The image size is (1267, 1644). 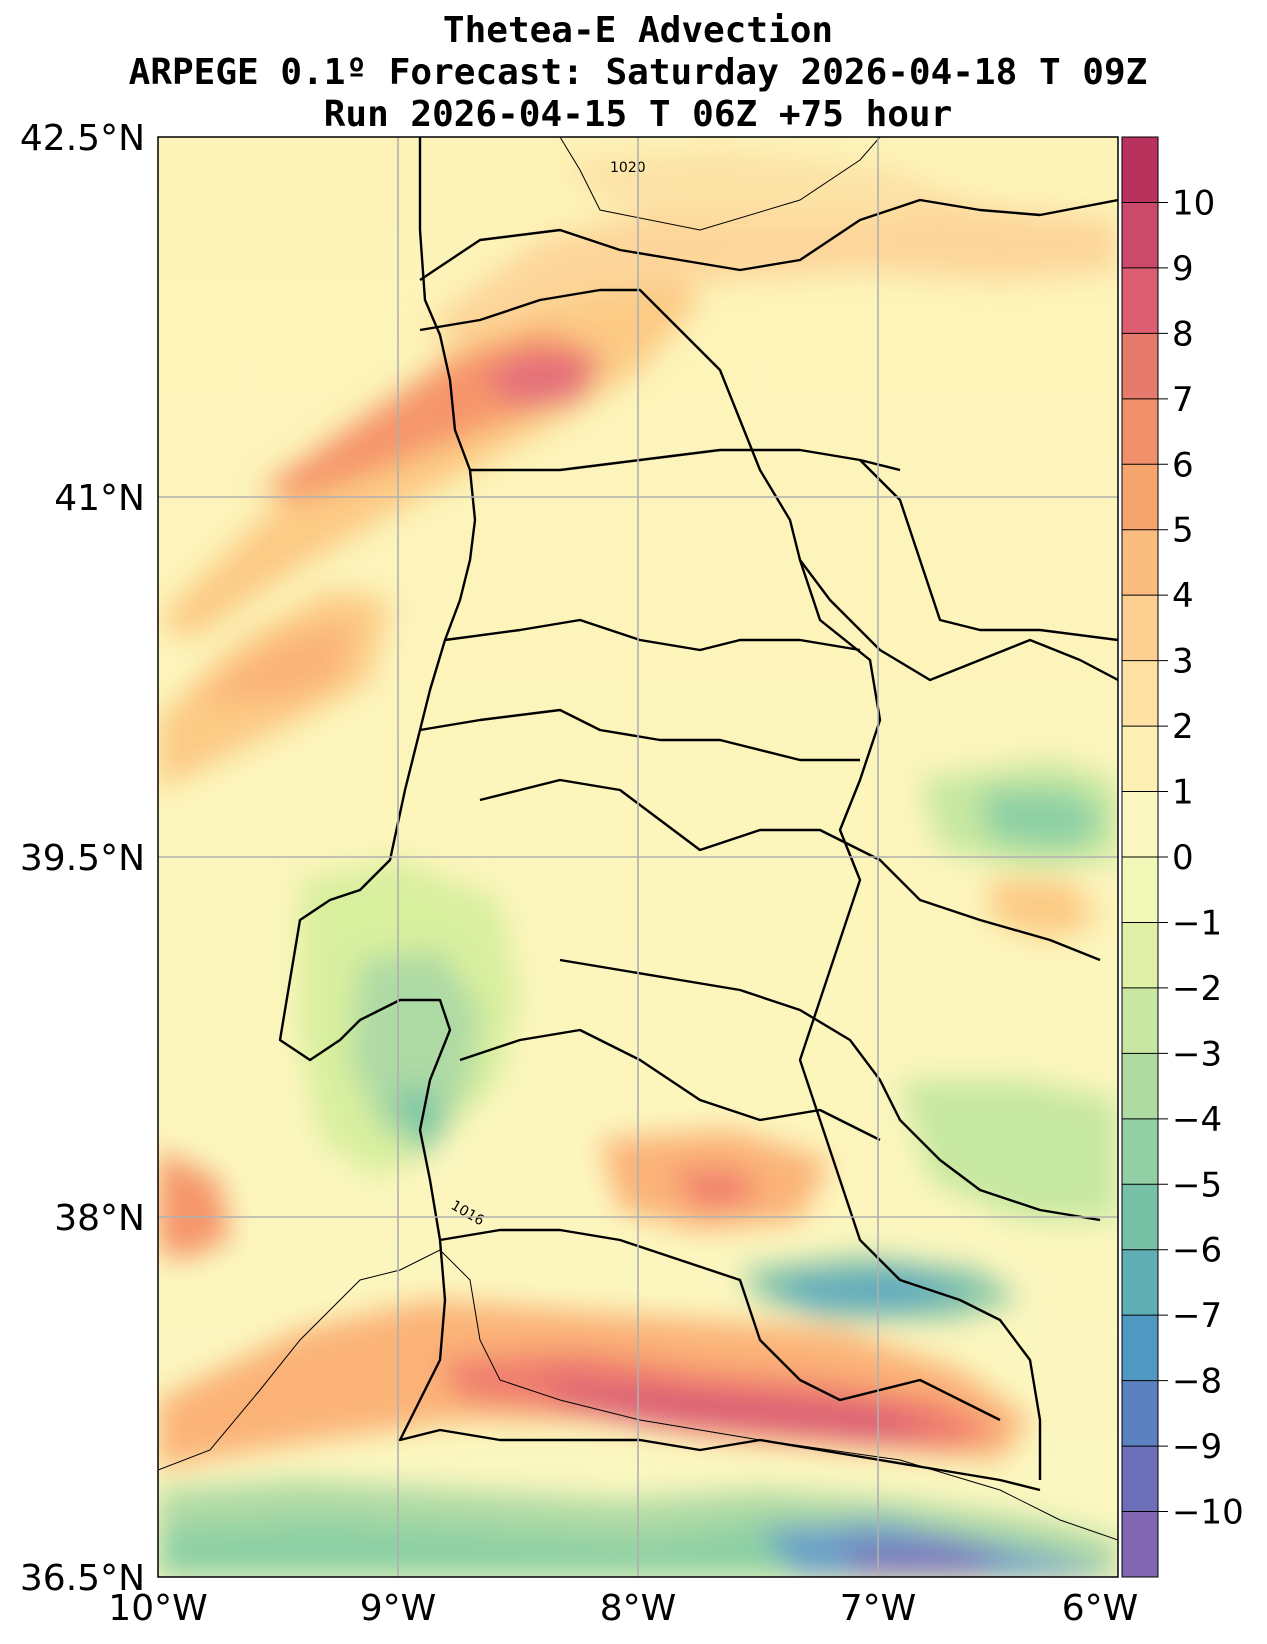 What do you see at coordinates (1183, 793) in the screenshot?
I see `colorbar-tick-label: 1` at bounding box center [1183, 793].